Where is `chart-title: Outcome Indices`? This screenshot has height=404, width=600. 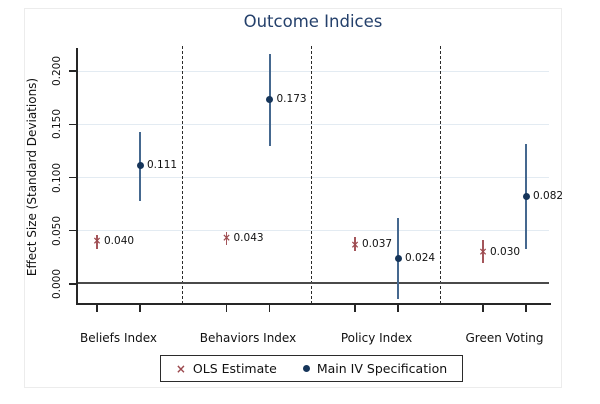
chart-title: Outcome Indices is located at coordinates (313, 21).